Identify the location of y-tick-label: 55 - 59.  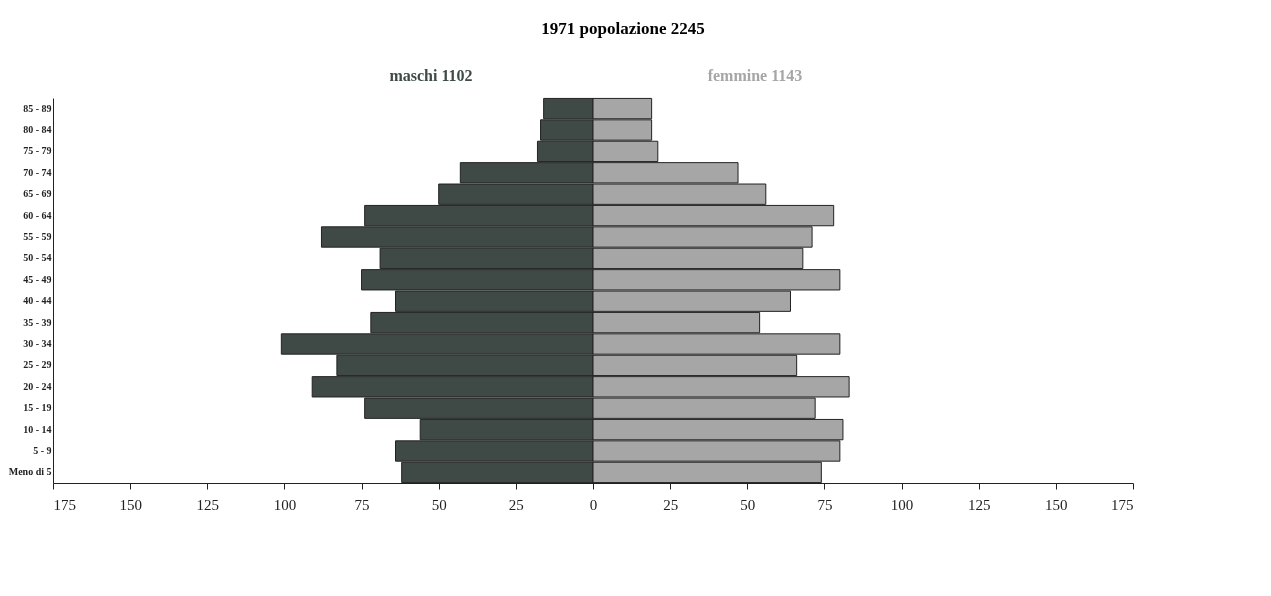
(37, 236).